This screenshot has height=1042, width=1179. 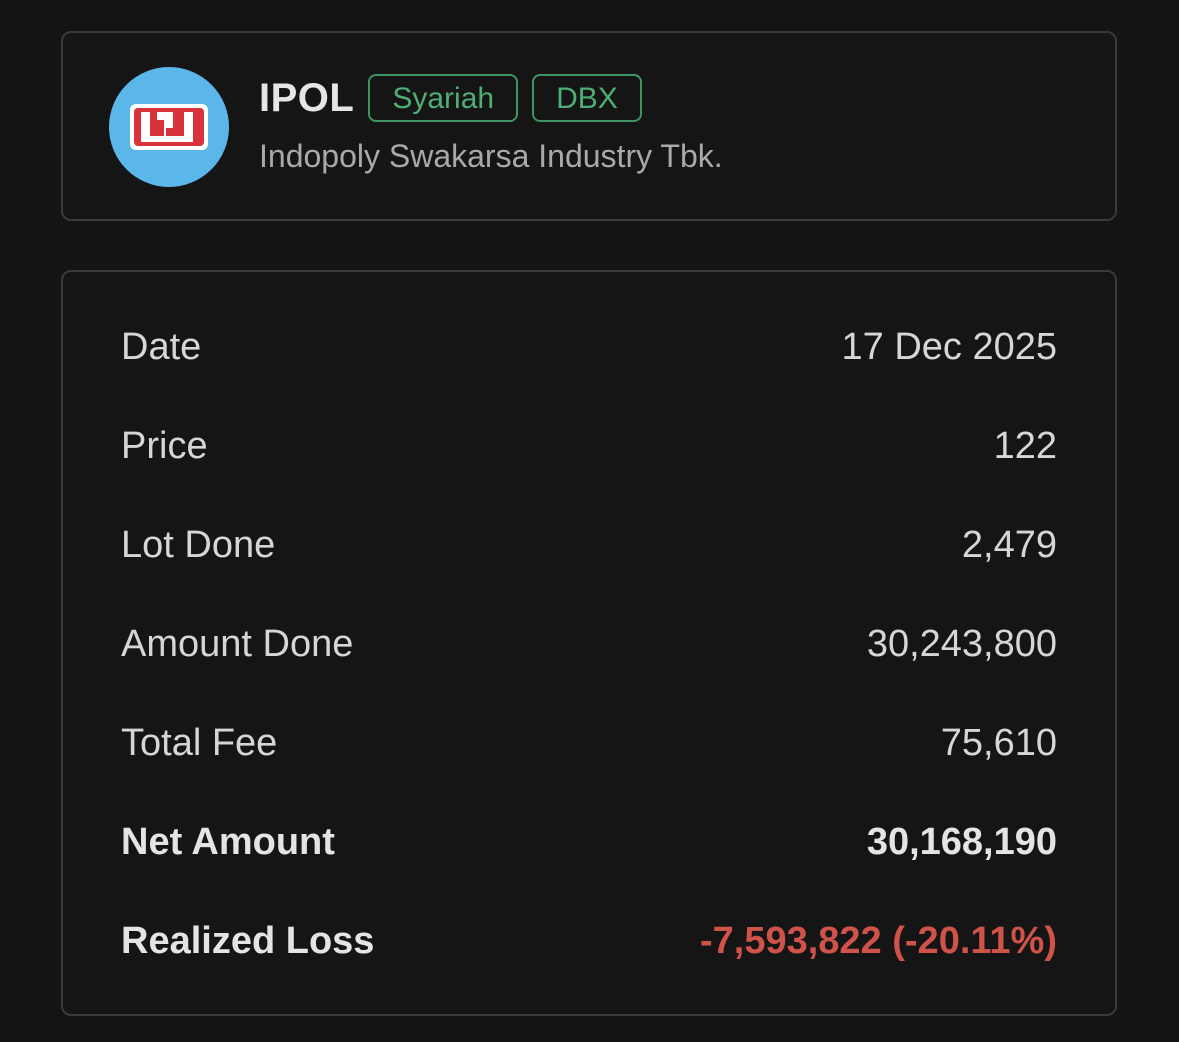 I want to click on detail-value: 17 Dec 2025, so click(x=949, y=346).